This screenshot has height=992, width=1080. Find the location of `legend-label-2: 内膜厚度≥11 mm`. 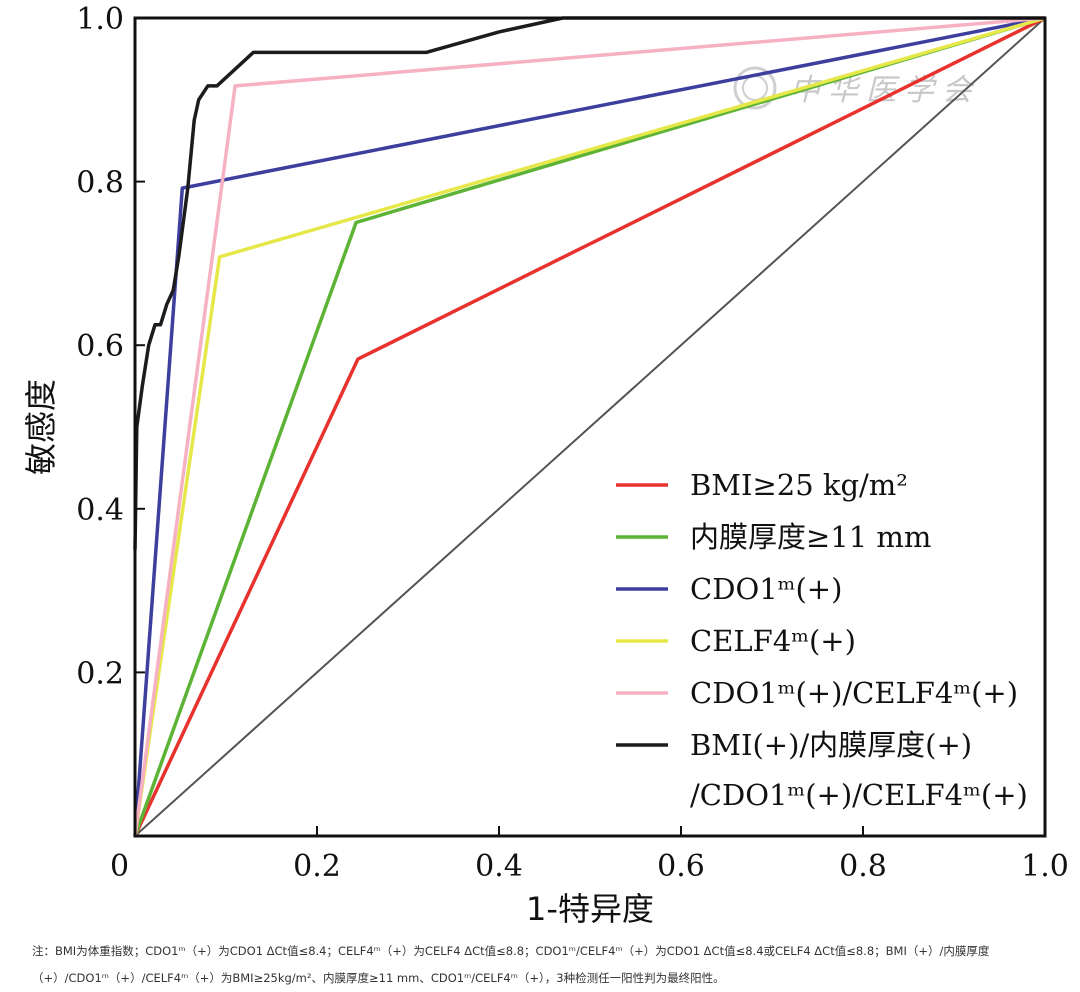

legend-label-2: 内膜厚度≥11 mm is located at coordinates (810, 537).